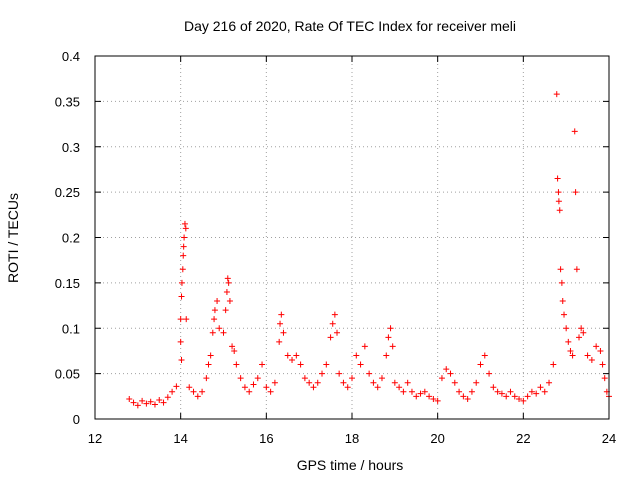 This screenshot has width=640, height=480. Describe the element at coordinates (437, 438) in the screenshot. I see `x-tick-label: 20` at that location.